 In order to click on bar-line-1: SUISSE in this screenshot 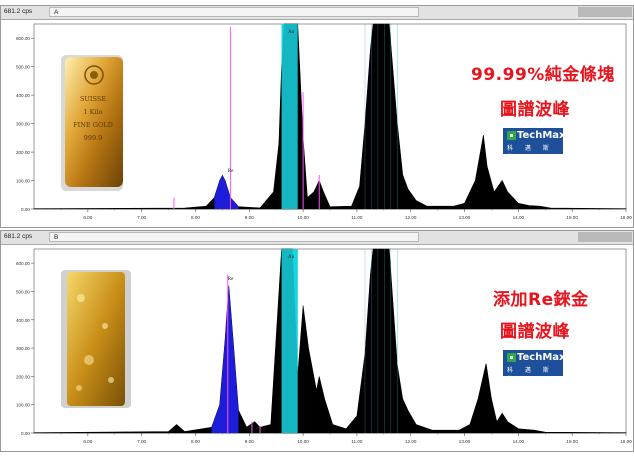, I will do `click(93, 99)`.